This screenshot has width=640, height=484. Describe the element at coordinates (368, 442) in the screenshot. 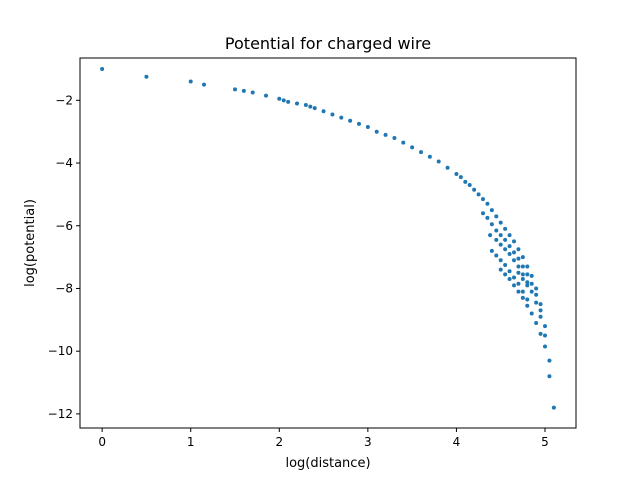

I see `x-tick-label: 3` at that location.